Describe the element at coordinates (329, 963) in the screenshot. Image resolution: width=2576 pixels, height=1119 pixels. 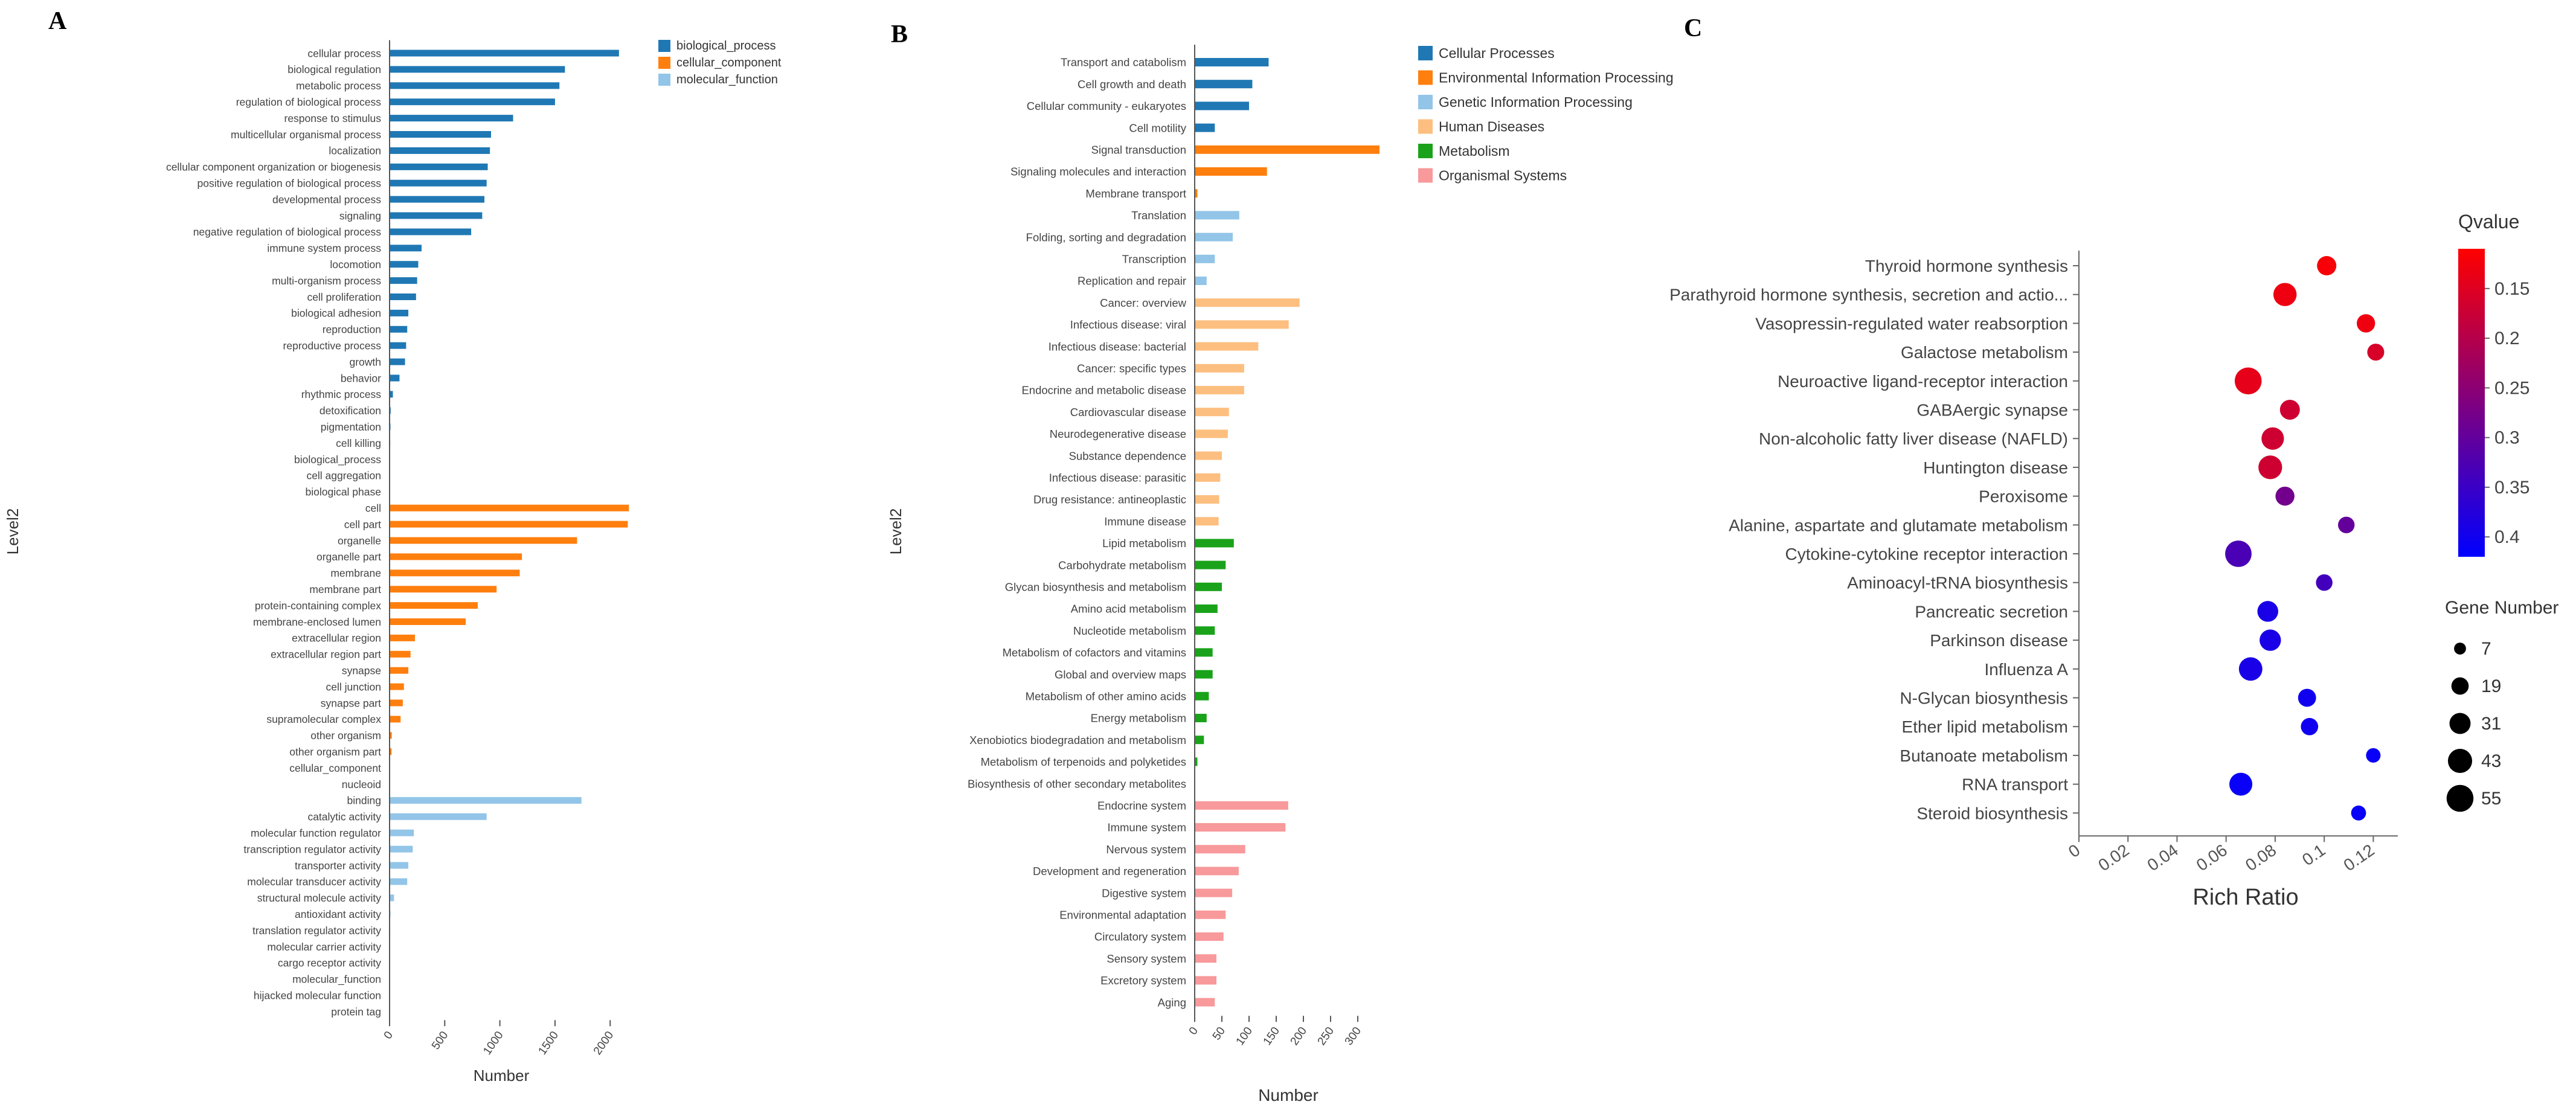
I see `category-label: cargo receptor activity` at that location.